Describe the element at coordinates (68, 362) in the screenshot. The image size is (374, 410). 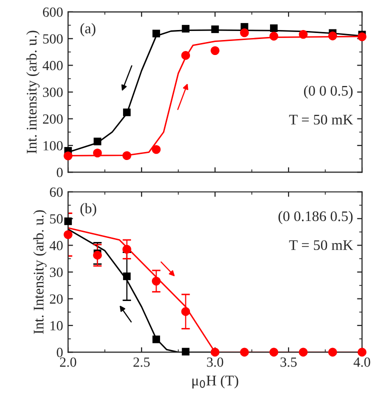
I see `x-tick-label: 2.0` at that location.